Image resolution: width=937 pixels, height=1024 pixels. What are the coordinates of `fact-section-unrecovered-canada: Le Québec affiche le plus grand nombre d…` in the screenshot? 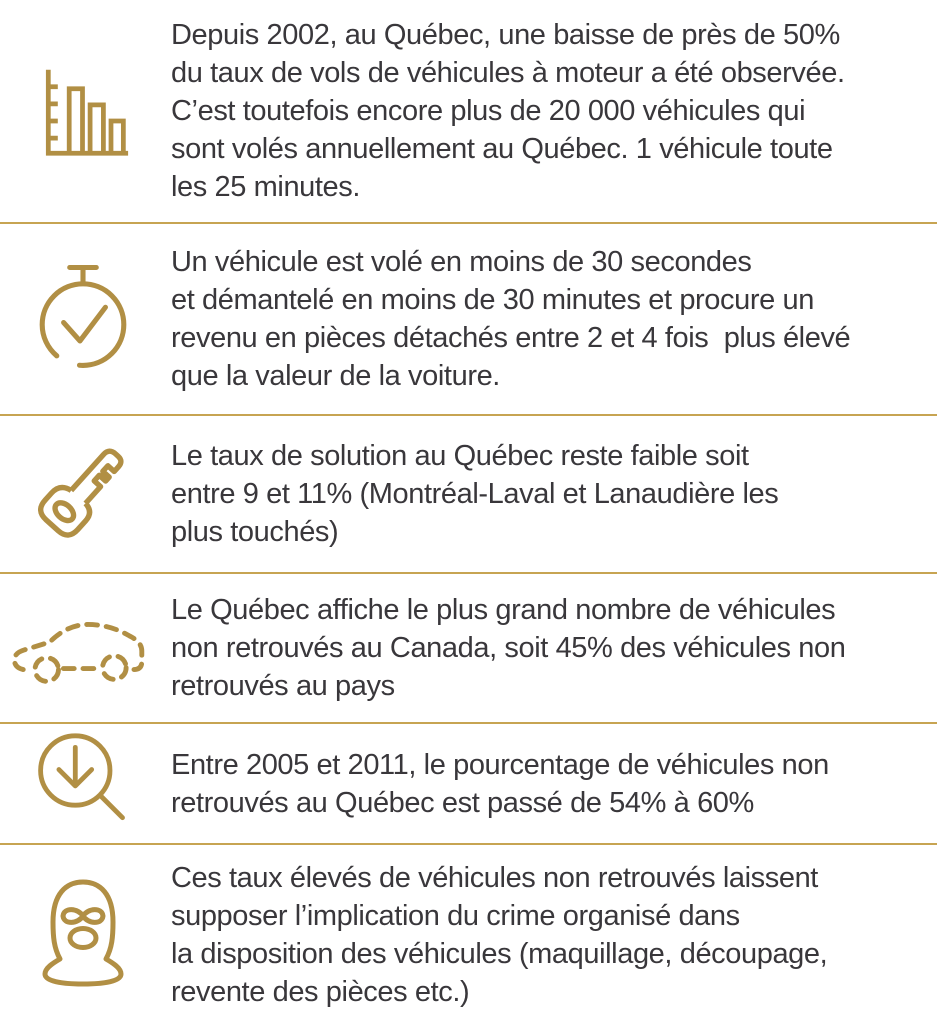 It's located at (468, 647).